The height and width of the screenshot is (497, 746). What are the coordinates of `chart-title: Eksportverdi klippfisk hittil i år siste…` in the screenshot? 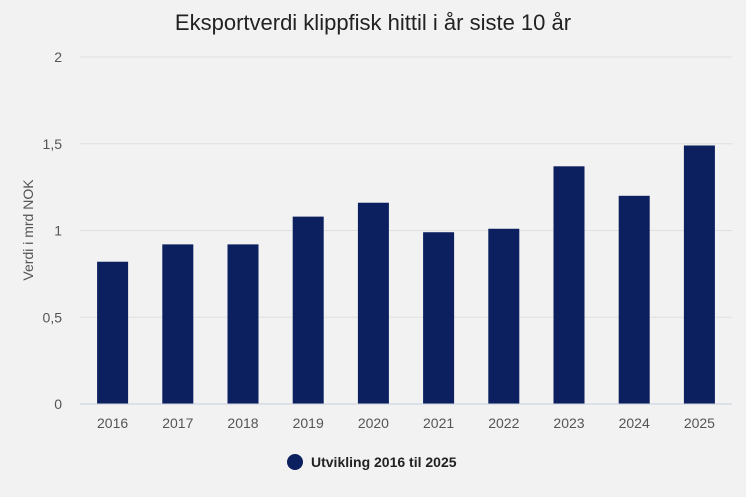 It's located at (373, 22).